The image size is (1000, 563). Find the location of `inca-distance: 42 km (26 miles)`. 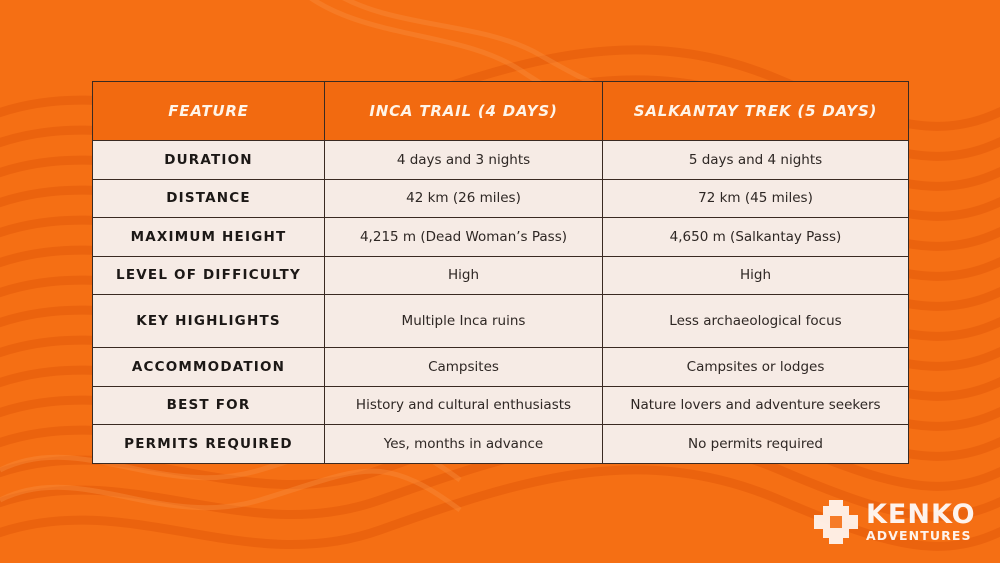

inca-distance: 42 km (26 miles) is located at coordinates (463, 198).